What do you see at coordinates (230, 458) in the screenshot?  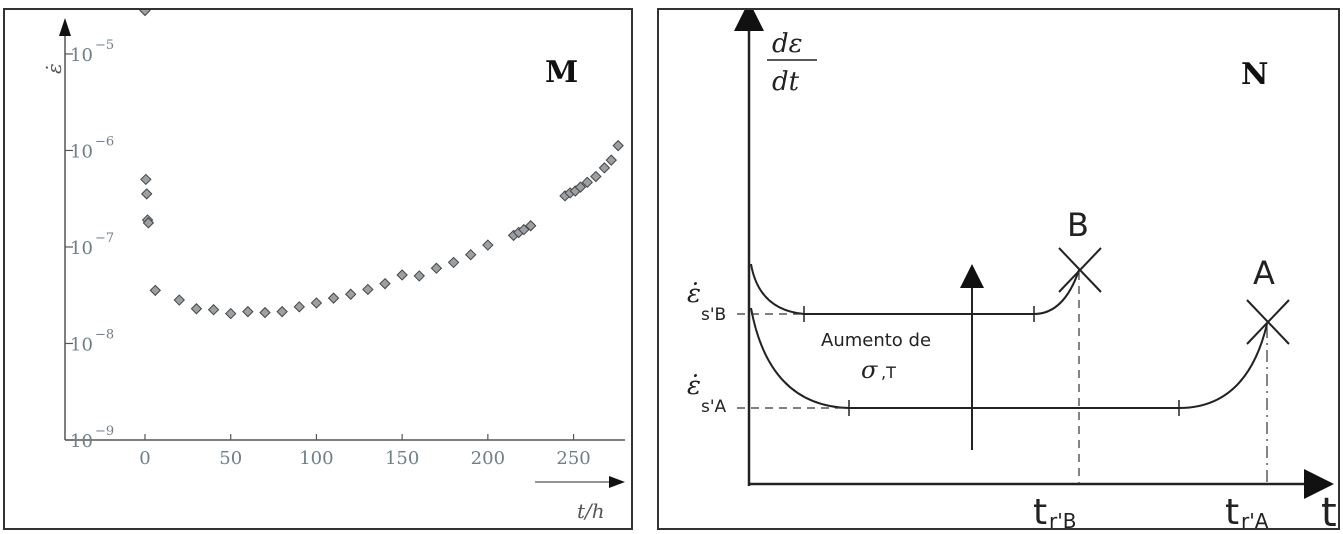 I see `m-x-tick-label: 50` at bounding box center [230, 458].